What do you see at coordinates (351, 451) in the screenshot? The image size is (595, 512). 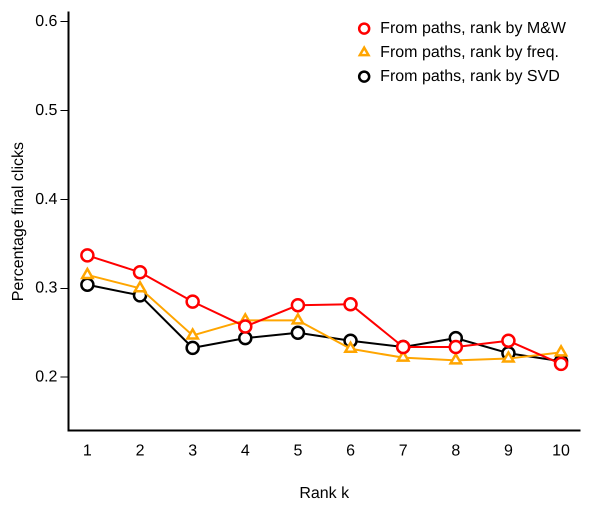 I see `x-tick-label: 6` at bounding box center [351, 451].